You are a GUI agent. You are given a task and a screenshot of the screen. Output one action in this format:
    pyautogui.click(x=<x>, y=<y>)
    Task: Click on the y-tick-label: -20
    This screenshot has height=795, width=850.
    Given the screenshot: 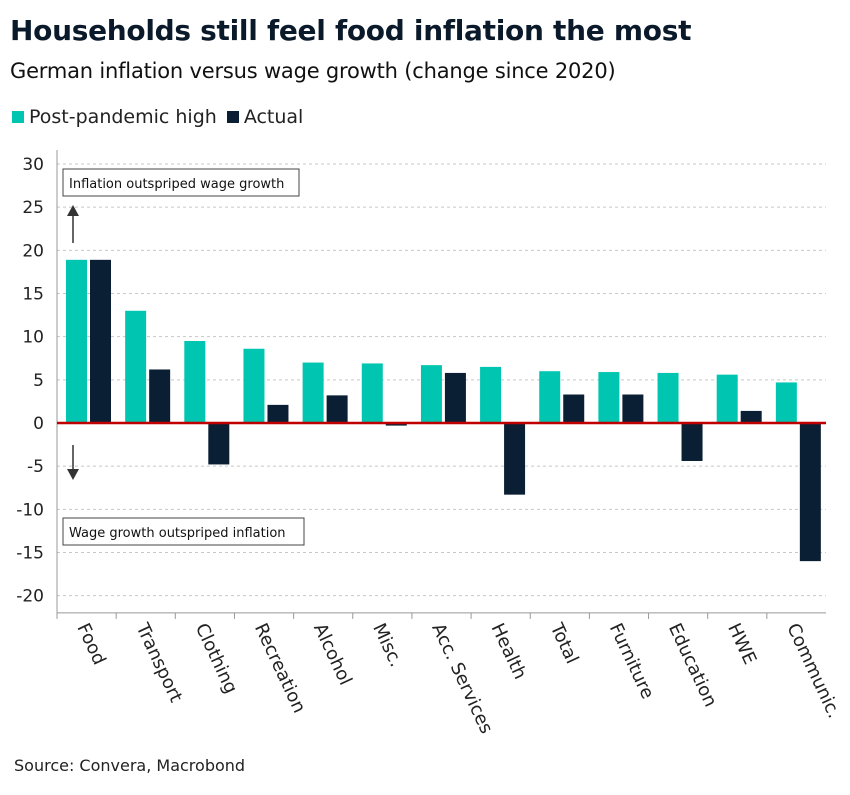 What is the action you would take?
    pyautogui.click(x=30, y=597)
    